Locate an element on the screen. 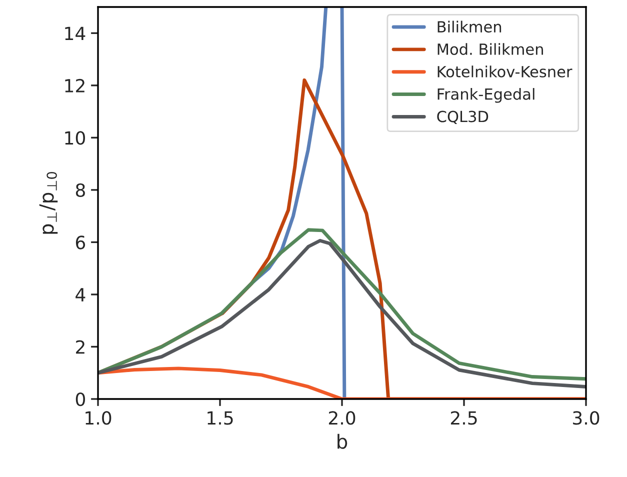 Image resolution: width=627 pixels, height=477 pixels. legend-label: Bilikmen is located at coordinates (470, 26).